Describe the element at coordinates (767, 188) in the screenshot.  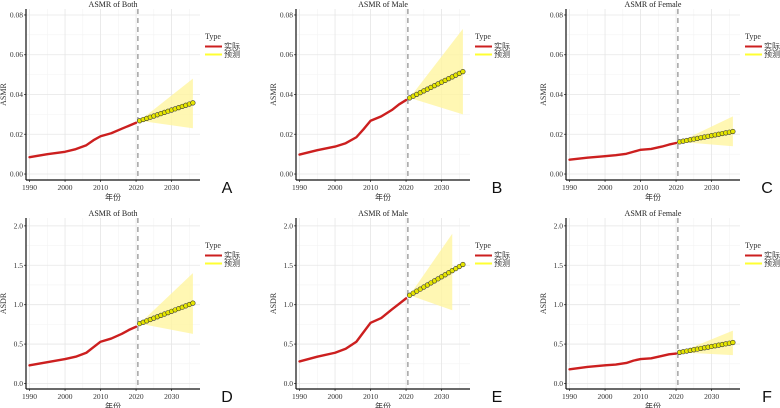
I see `panel-letter: C` at that location.